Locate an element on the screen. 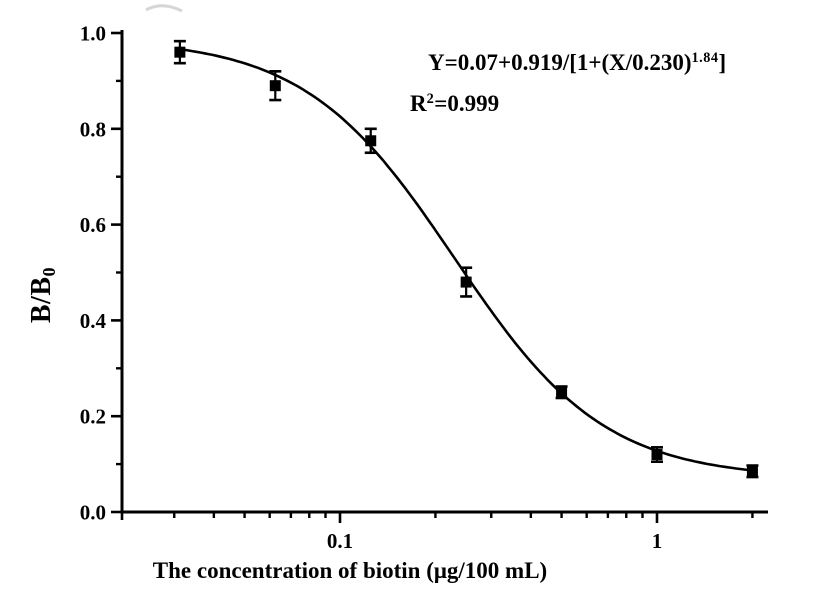 This screenshot has height=610, width=813. y-tick-label: 0.4 is located at coordinates (93, 321).